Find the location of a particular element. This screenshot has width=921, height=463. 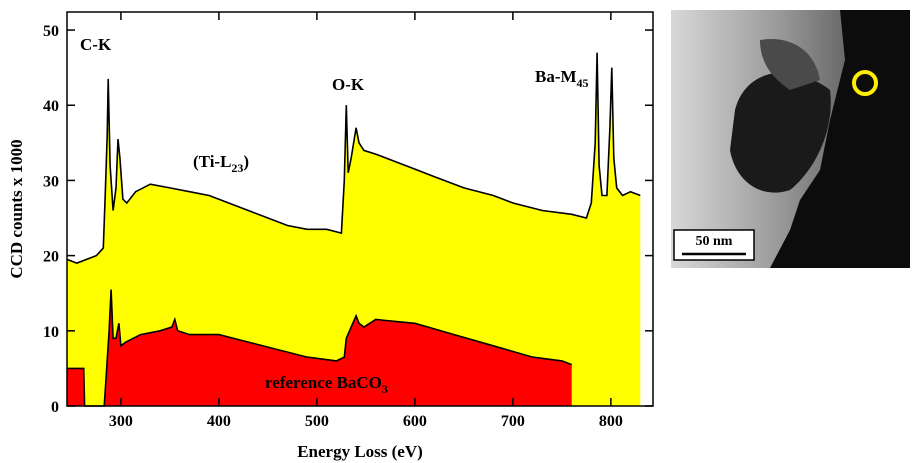

line is located at coordinates (319, 348).